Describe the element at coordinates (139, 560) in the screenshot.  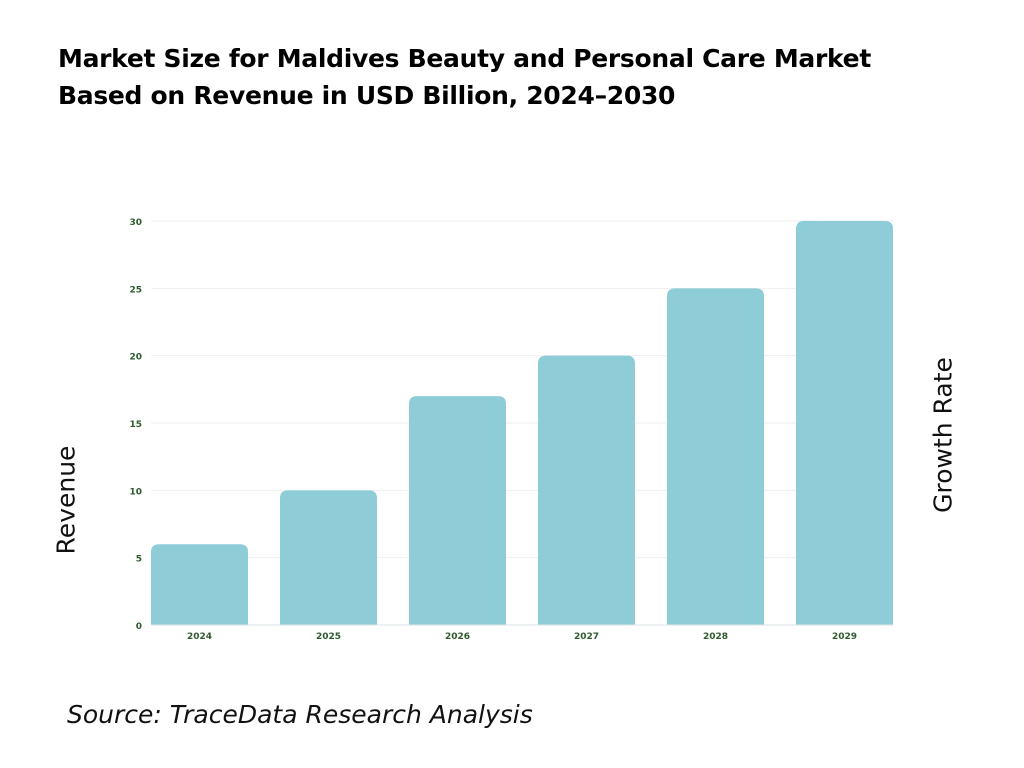
I see `y-tick-label: 5` at that location.